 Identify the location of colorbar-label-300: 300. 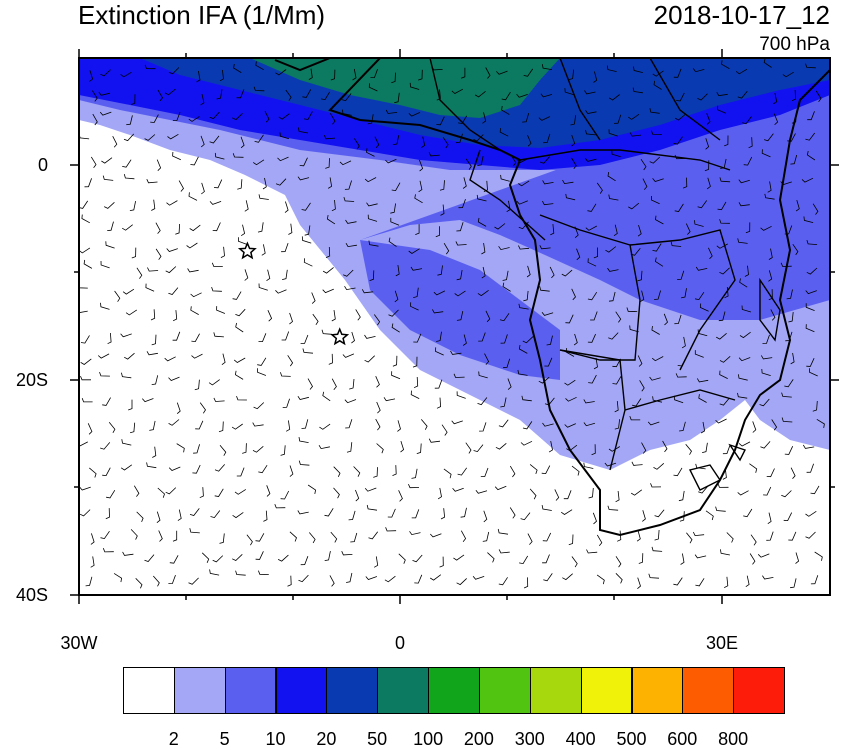
(529, 739).